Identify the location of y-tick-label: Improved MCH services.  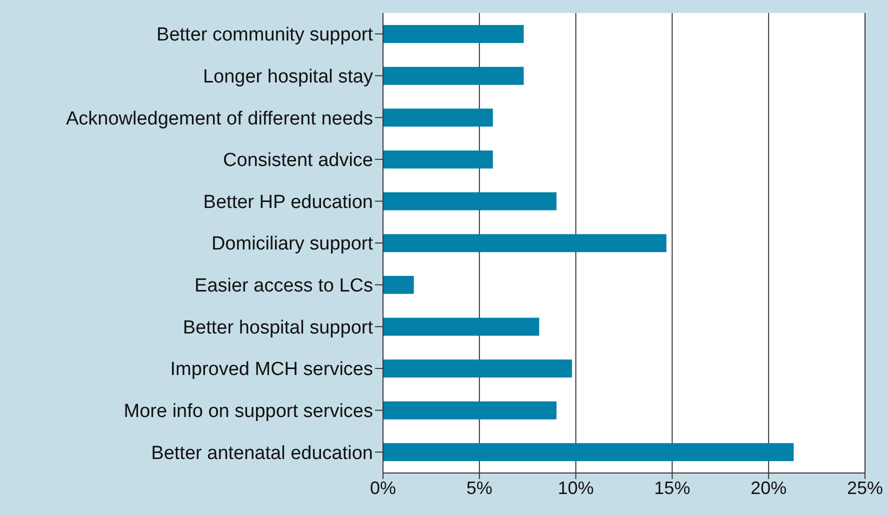
(271, 369).